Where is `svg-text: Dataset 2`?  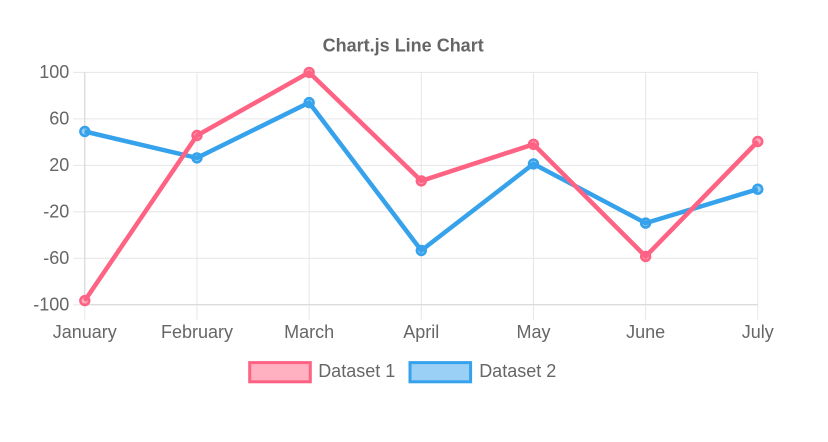
svg-text: Dataset 2 is located at coordinates (517, 371).